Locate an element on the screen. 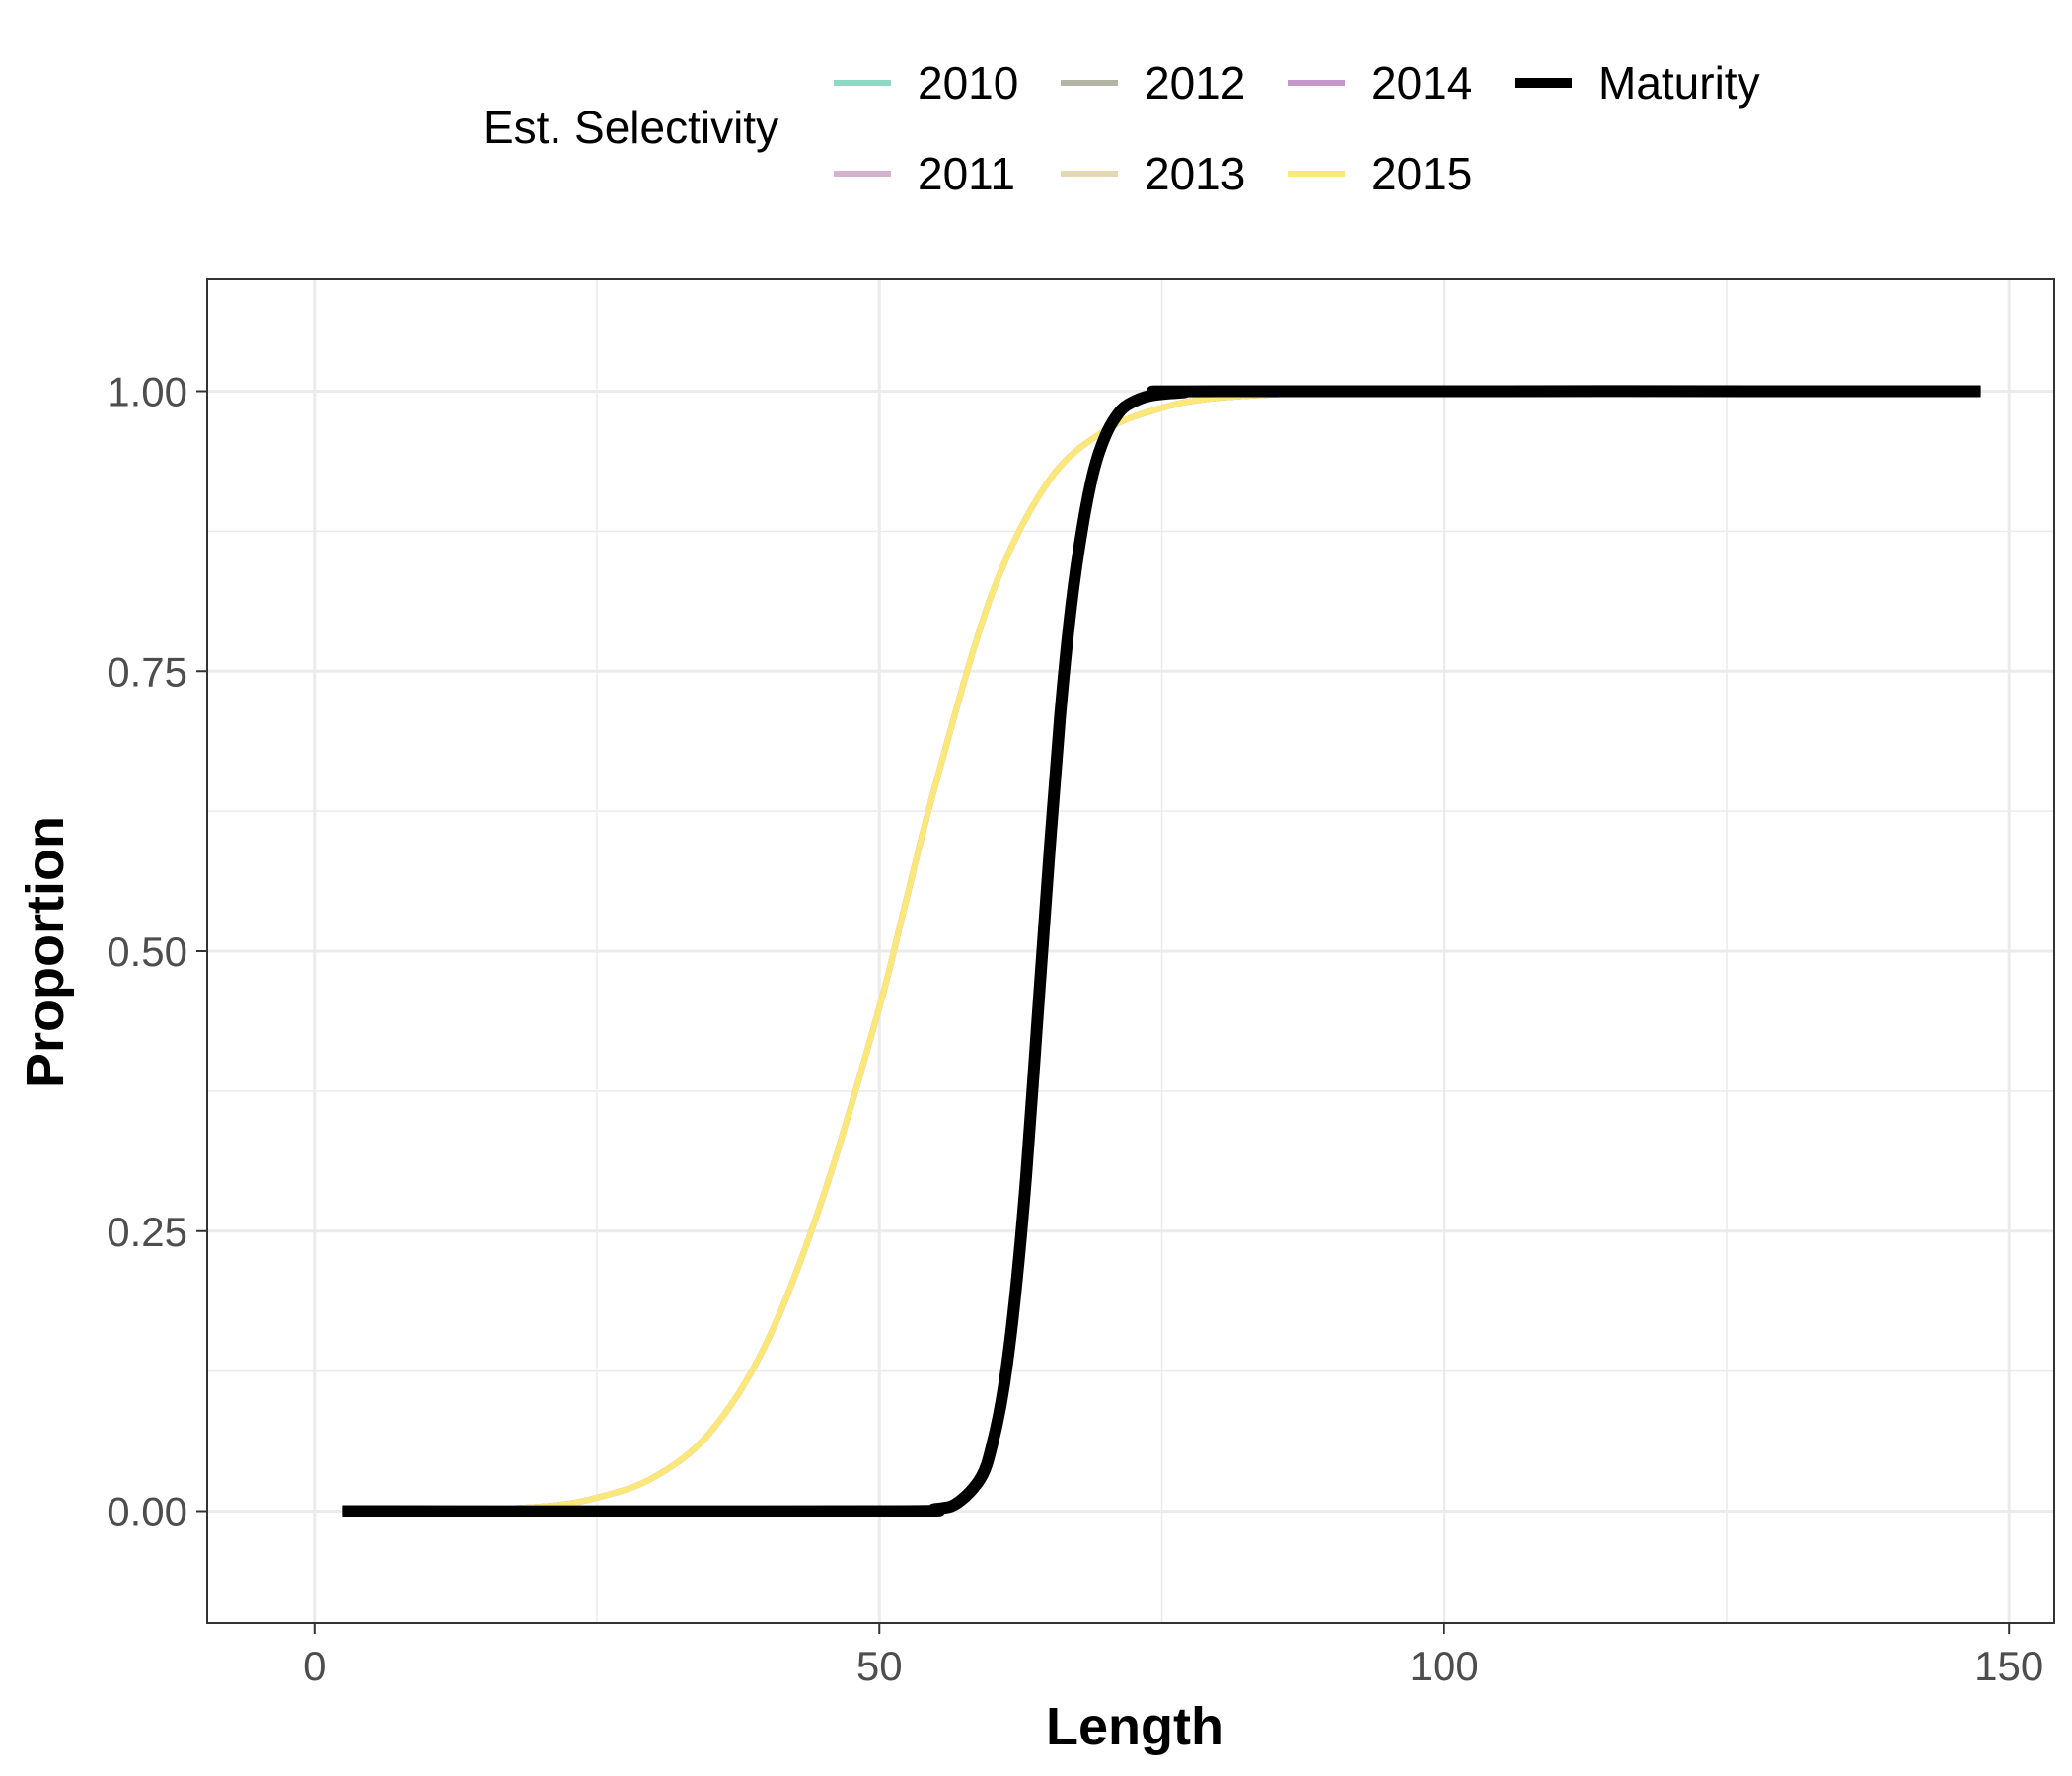  legend-item-2015: 2015 is located at coordinates (1380, 174).